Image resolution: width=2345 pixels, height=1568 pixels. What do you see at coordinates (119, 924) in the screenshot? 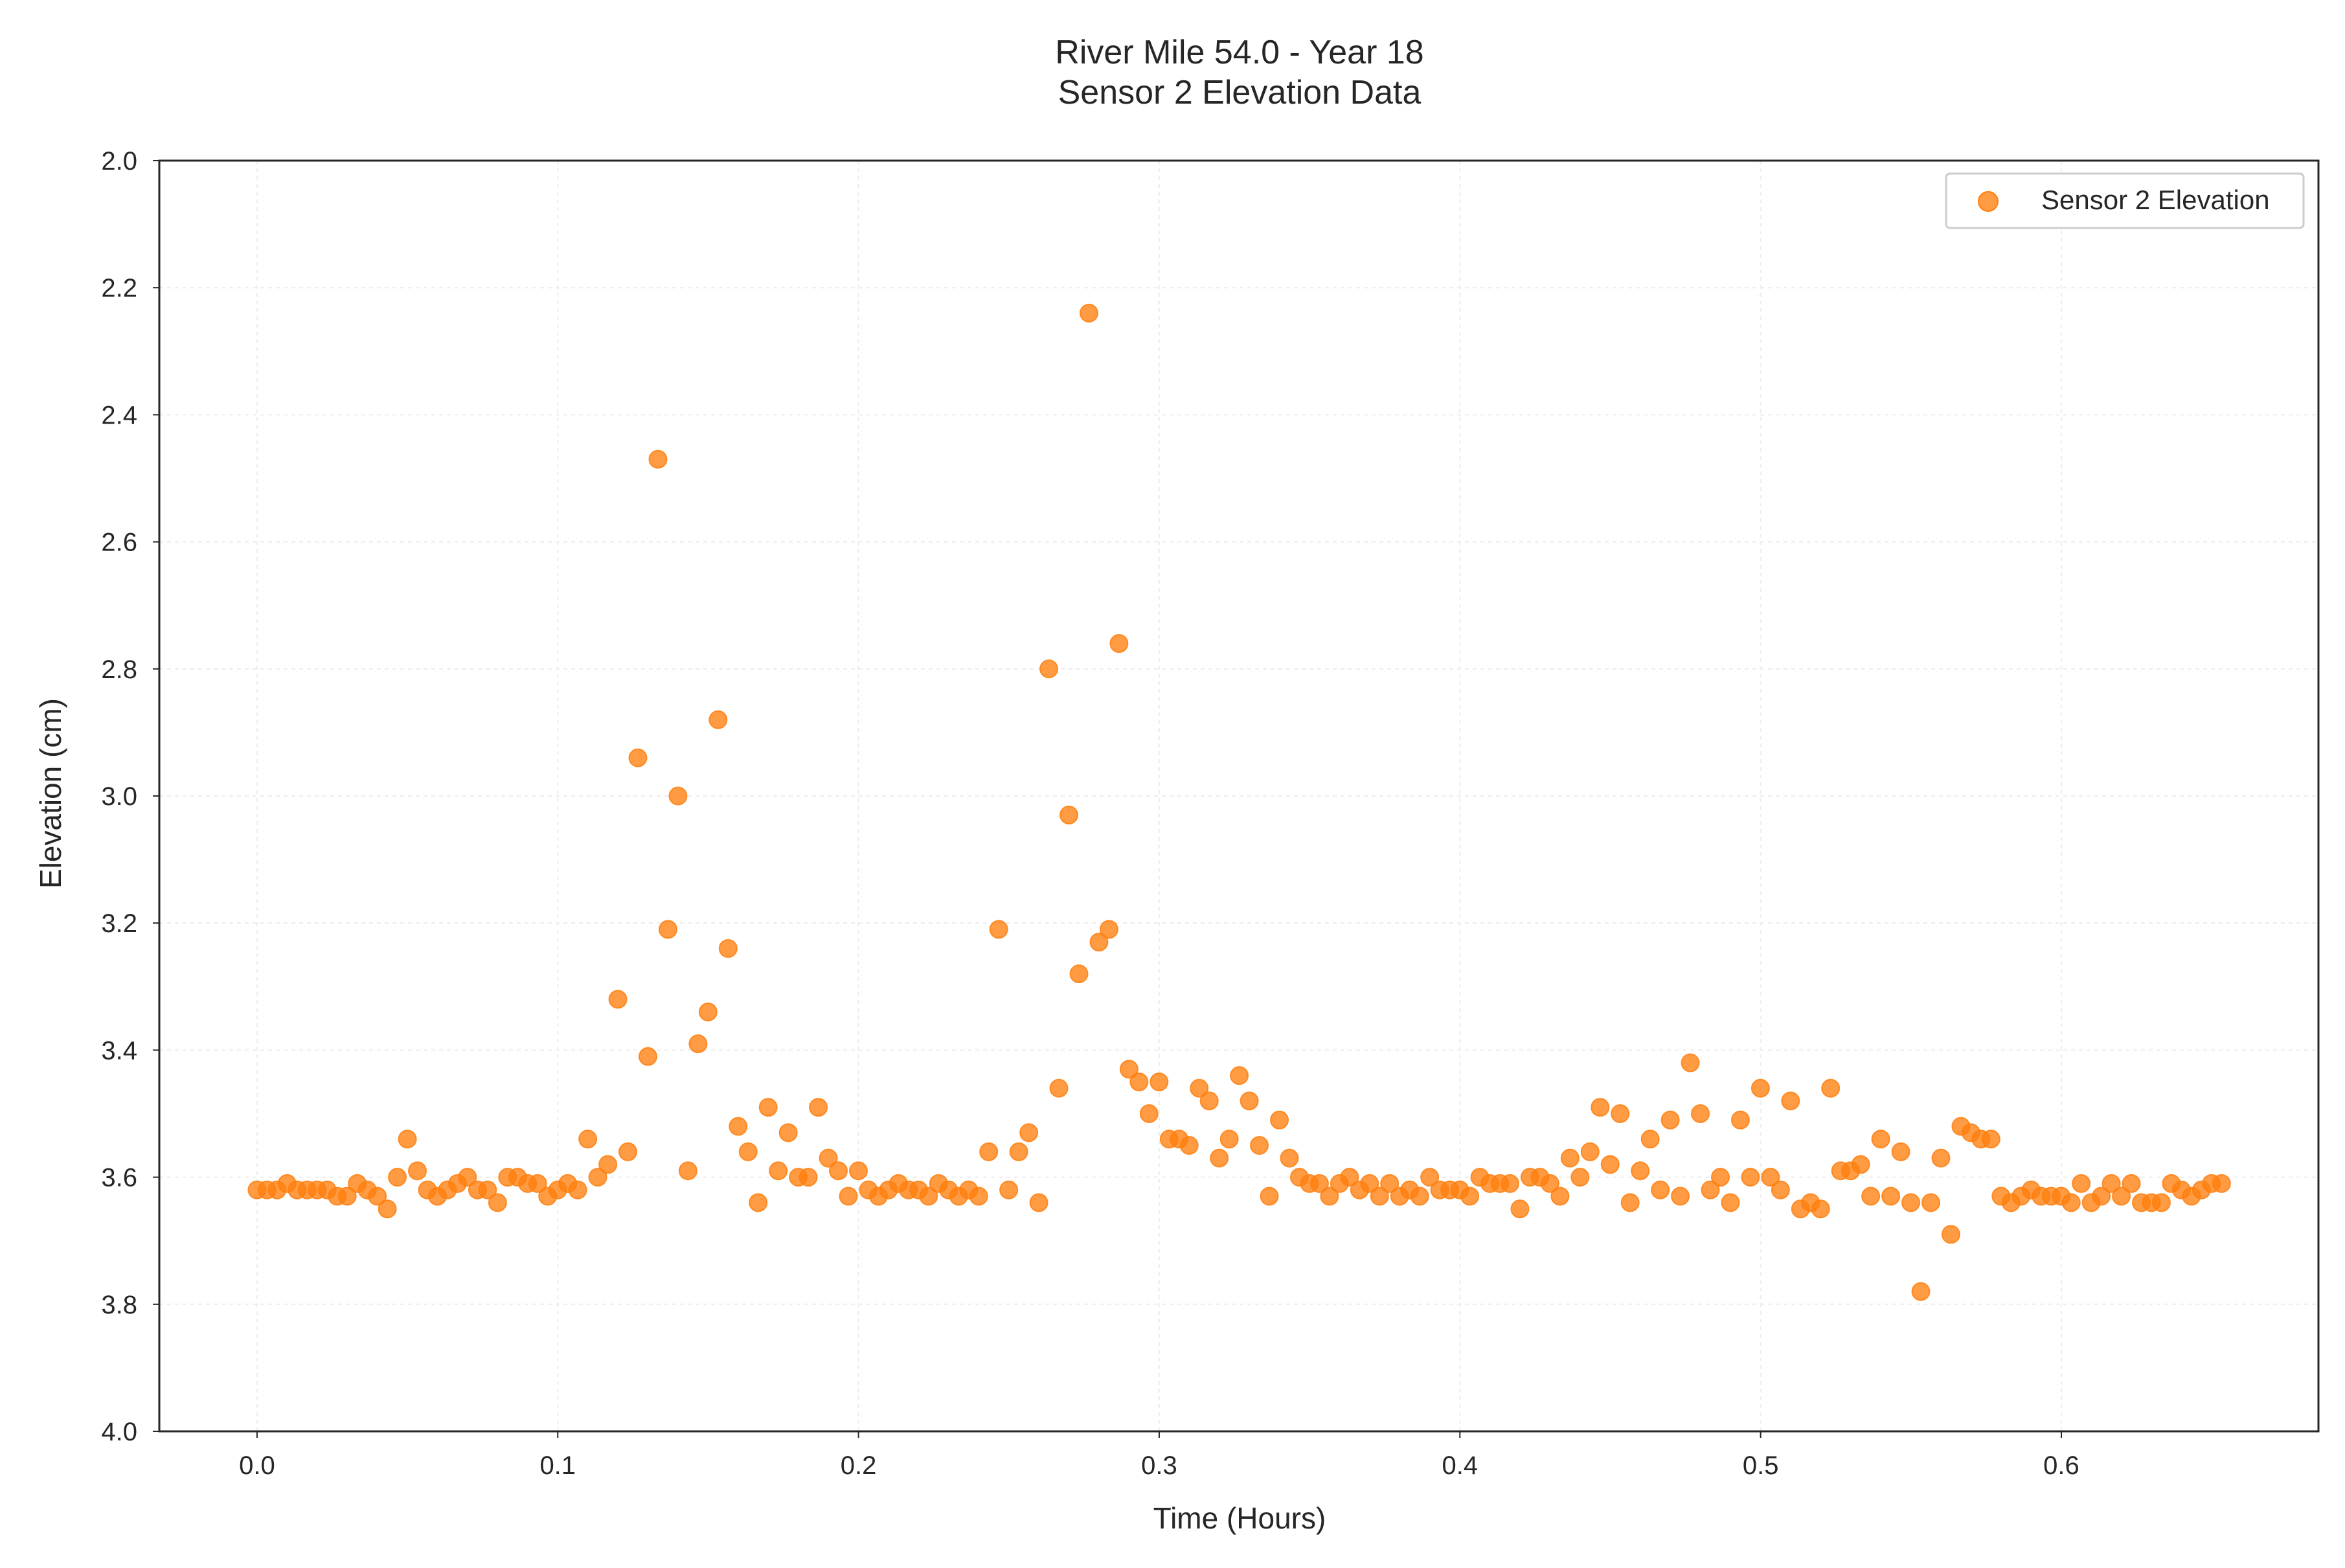
I see `y-tick-label: 3.2` at bounding box center [119, 924].